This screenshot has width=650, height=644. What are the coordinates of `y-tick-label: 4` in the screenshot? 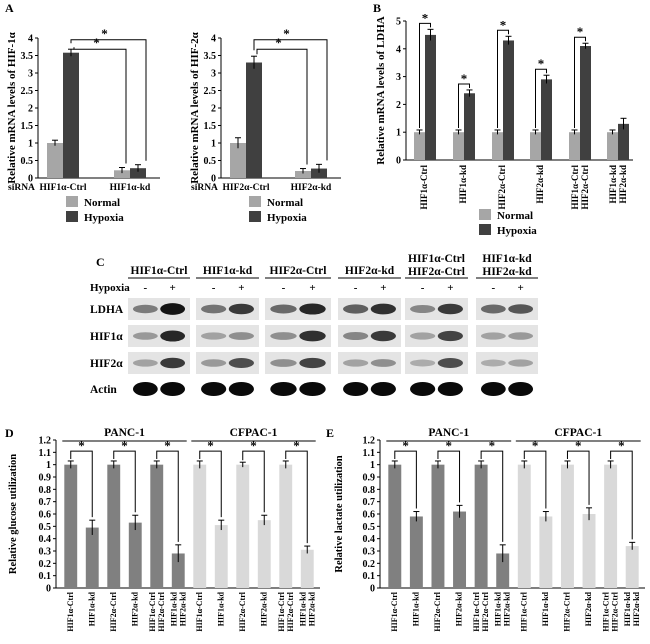 It's located at (30, 39).